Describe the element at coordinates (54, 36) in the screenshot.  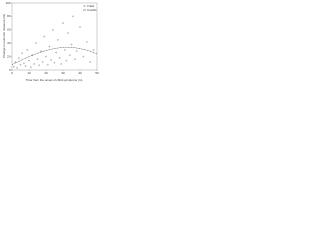
I see `plot-frame` at that location.